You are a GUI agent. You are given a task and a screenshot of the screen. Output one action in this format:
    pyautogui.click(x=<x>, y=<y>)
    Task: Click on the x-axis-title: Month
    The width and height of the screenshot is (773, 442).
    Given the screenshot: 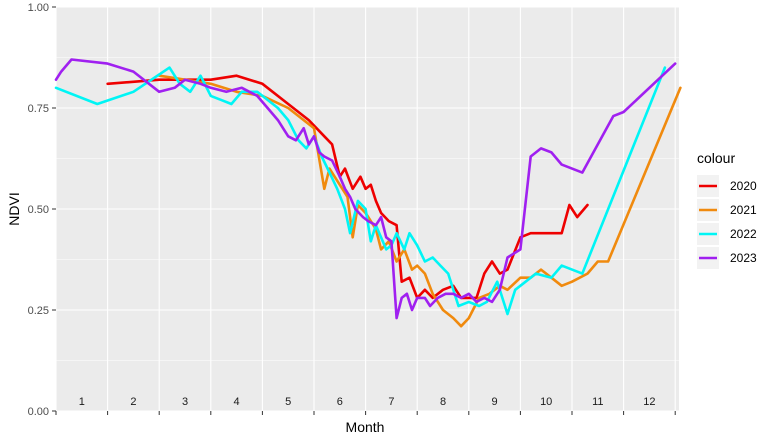 What is the action you would take?
    pyautogui.click(x=365, y=427)
    